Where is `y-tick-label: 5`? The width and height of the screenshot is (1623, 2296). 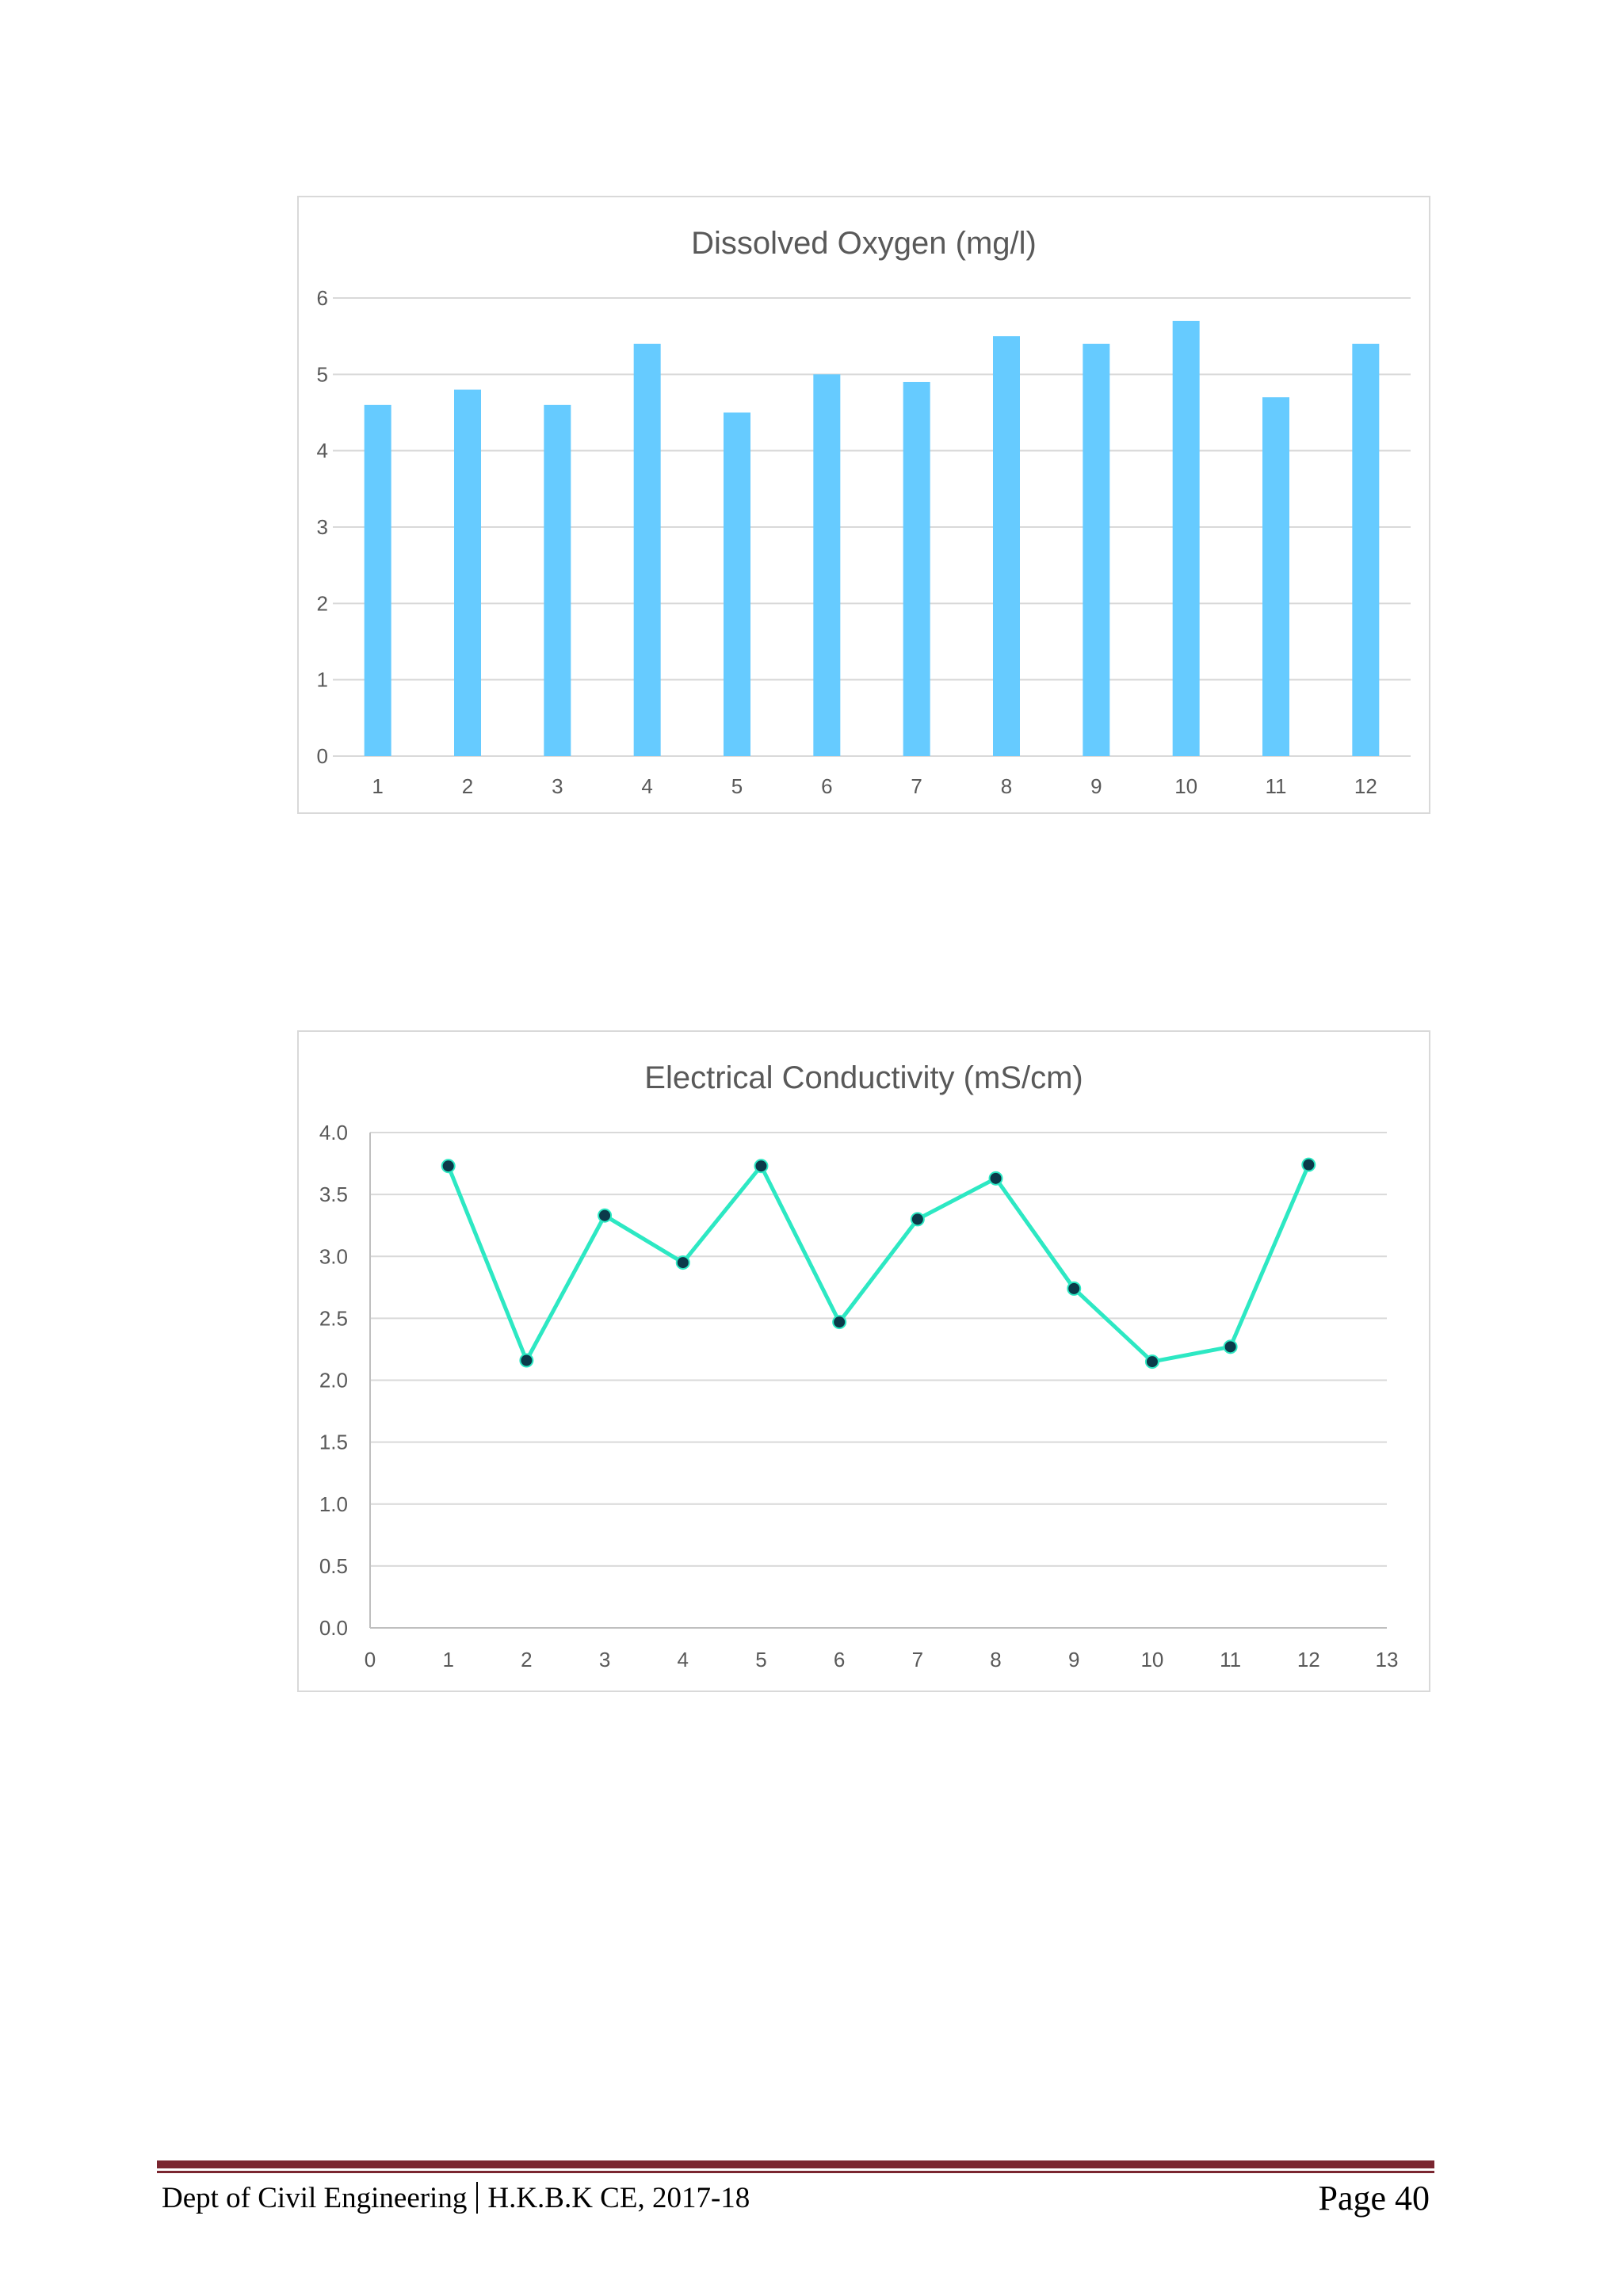 y-tick-label: 5 is located at coordinates (322, 374).